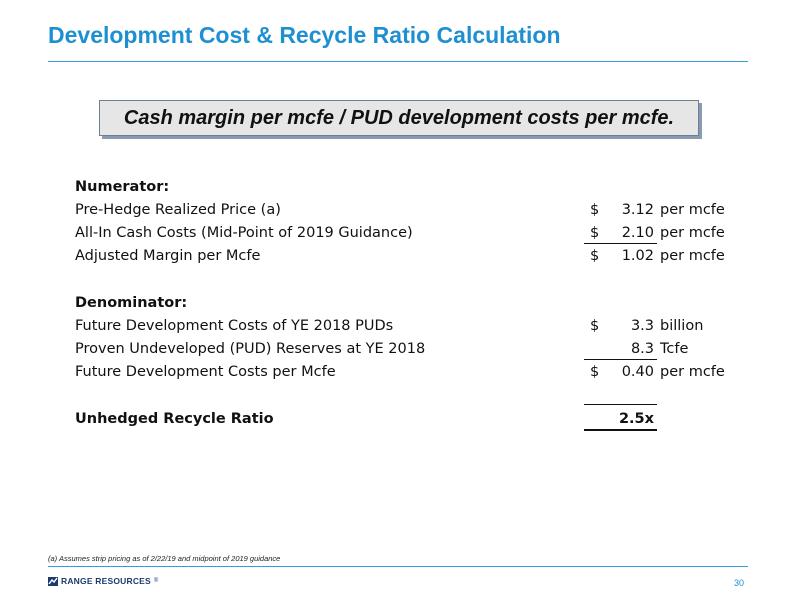 This screenshot has width=800, height=600. I want to click on numerator-heading-row: Numerator:, so click(400, 187).